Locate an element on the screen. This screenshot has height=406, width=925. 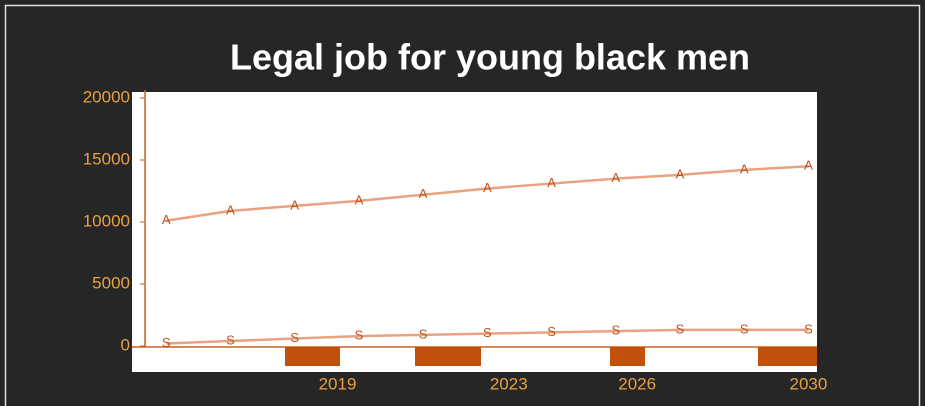
y-tick-label: 0 is located at coordinates (125, 344).